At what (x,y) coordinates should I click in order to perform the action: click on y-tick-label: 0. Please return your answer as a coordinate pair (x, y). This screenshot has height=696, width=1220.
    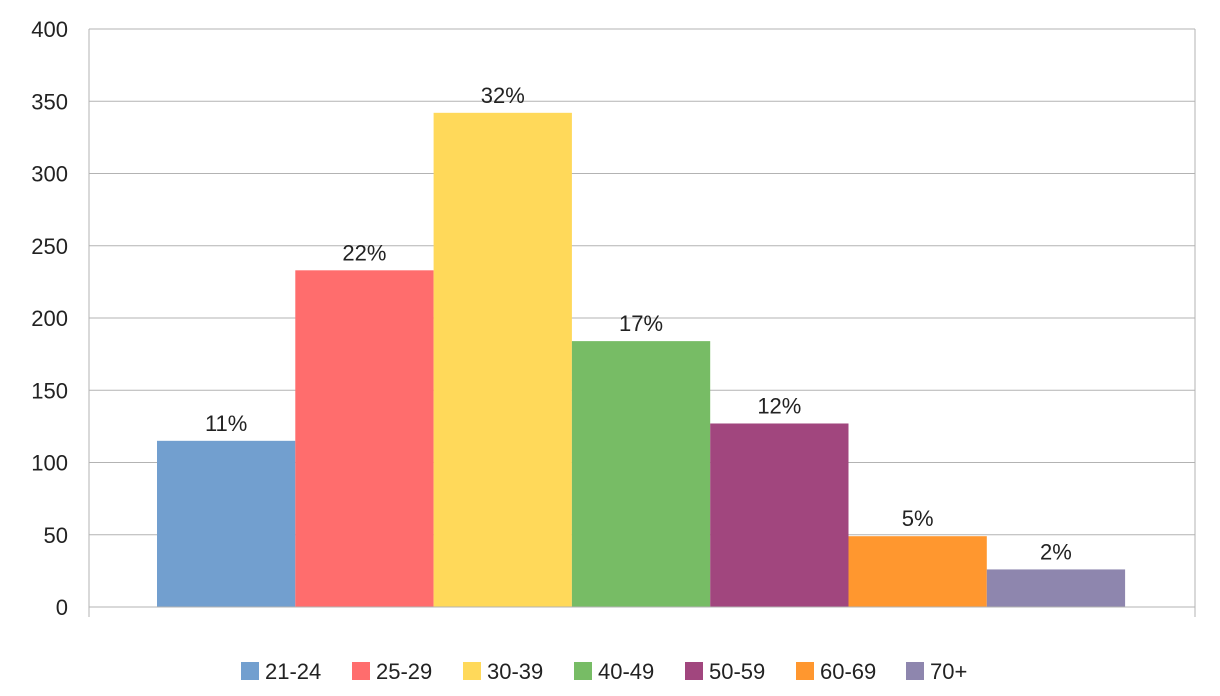
    Looking at the image, I should click on (62, 607).